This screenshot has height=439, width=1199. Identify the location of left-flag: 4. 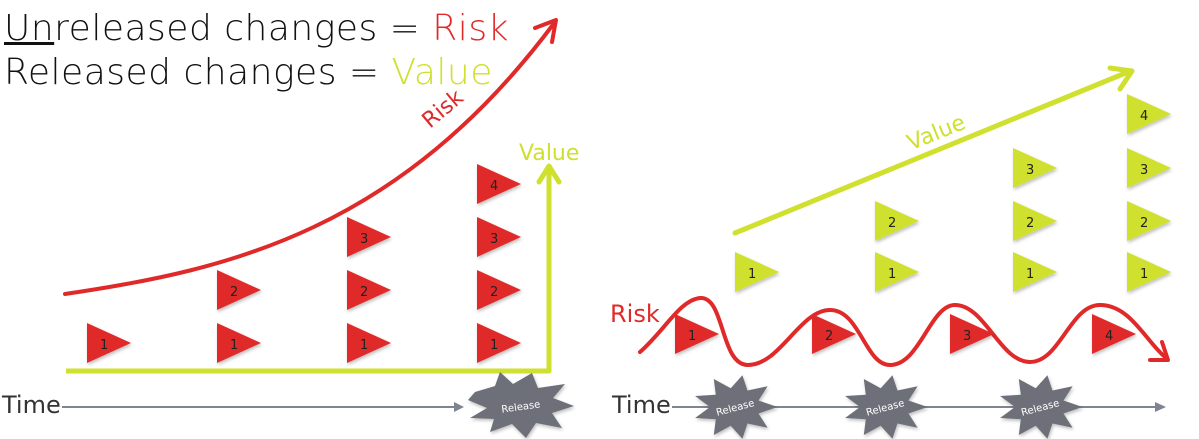
(499, 184).